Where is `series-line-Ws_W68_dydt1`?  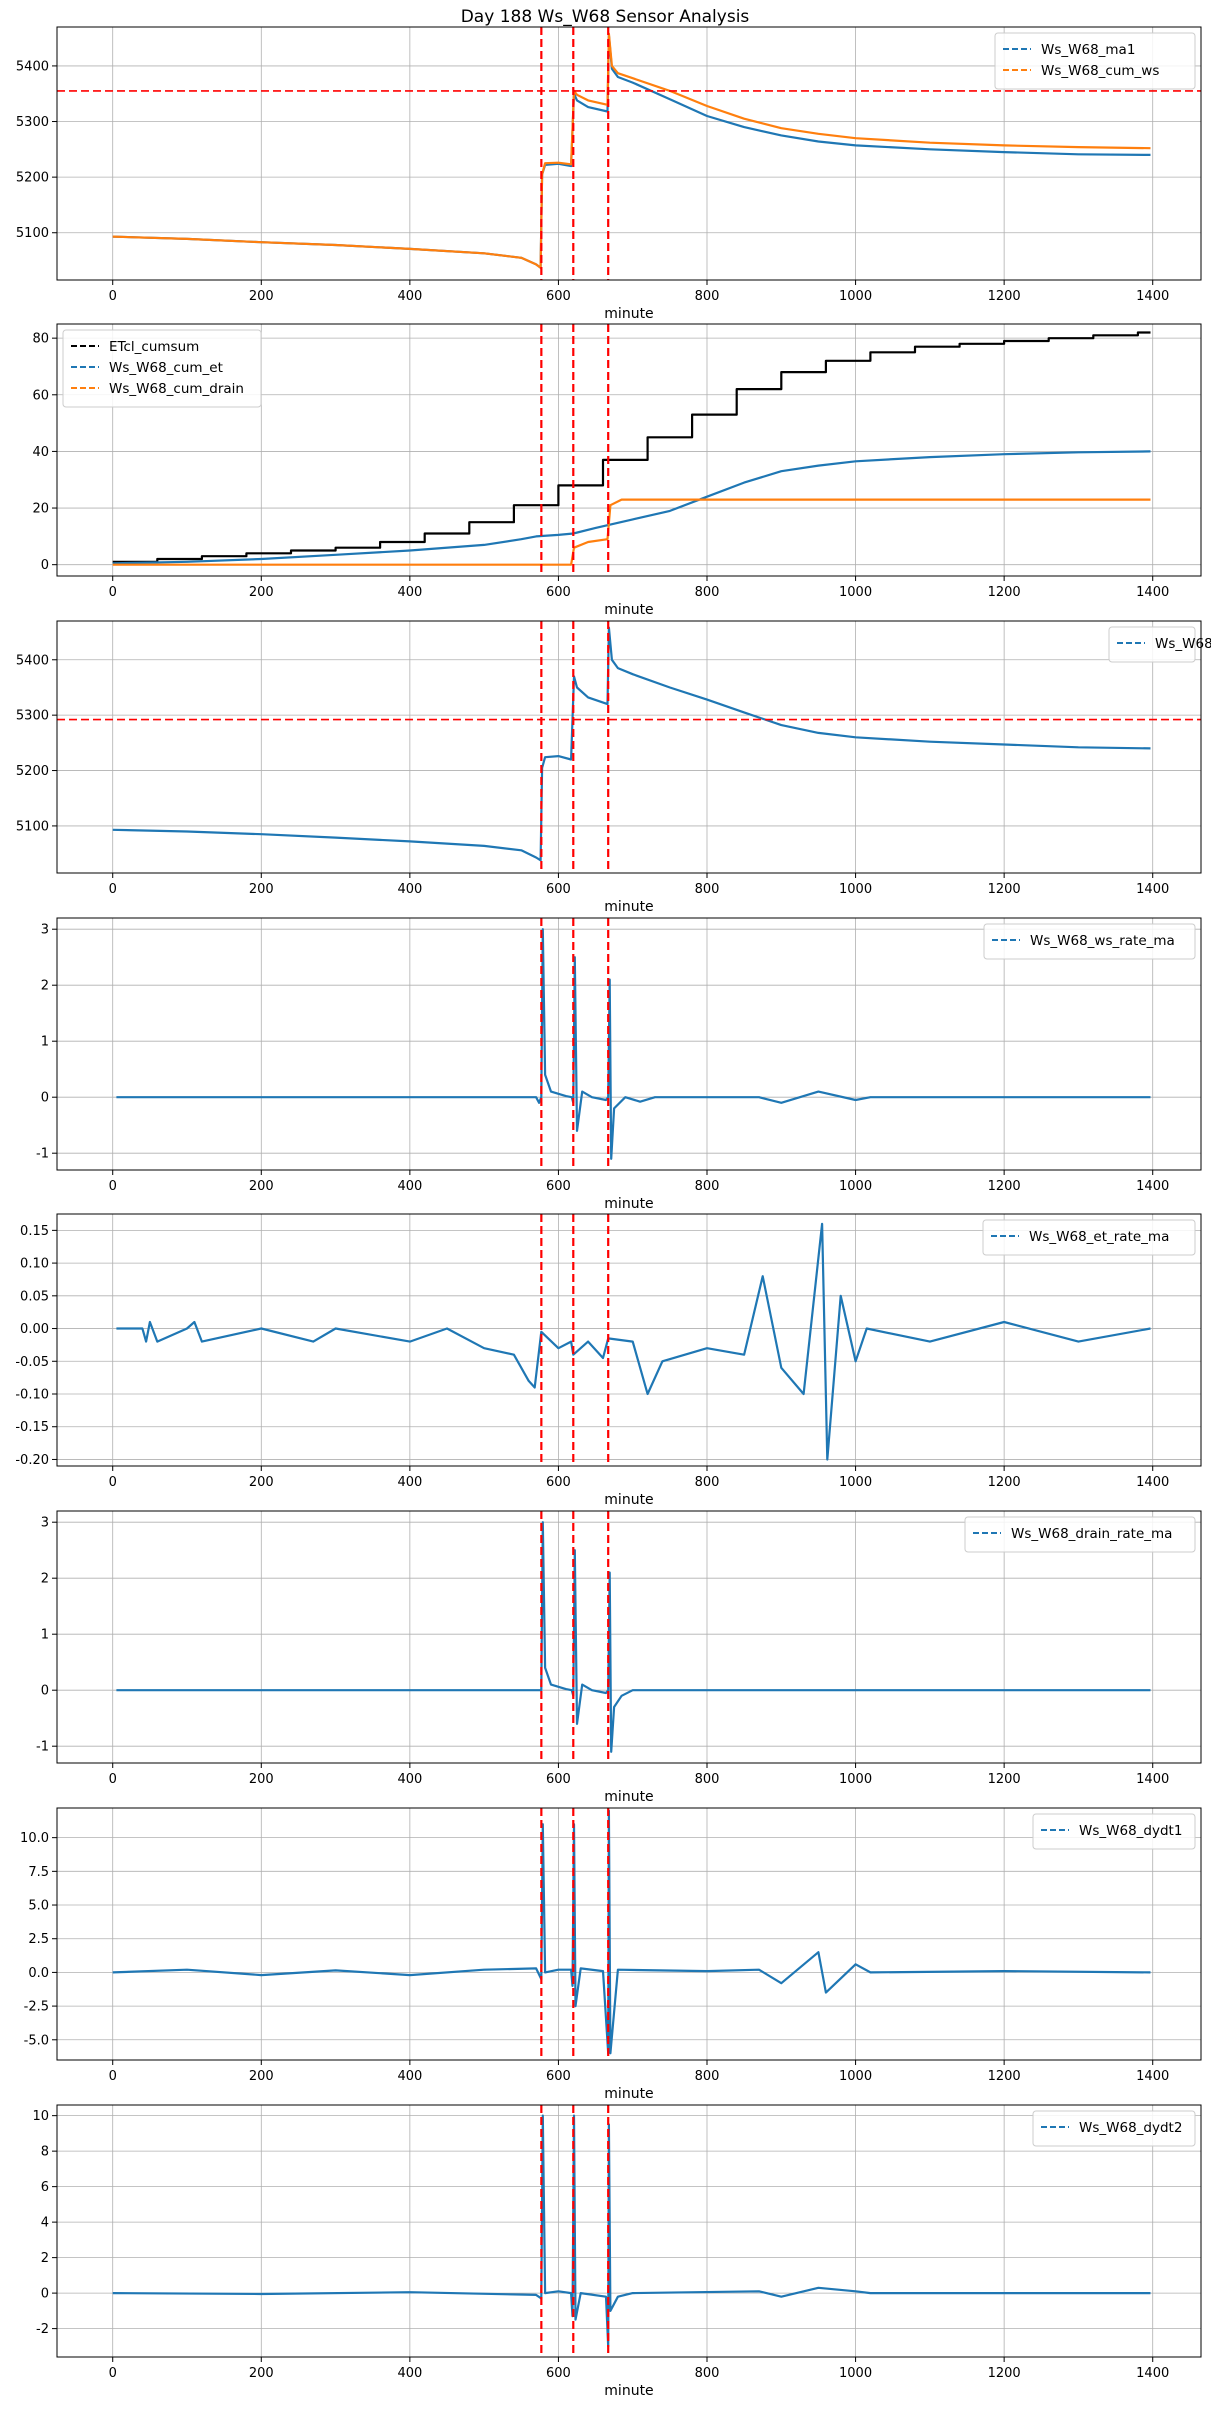 series-line-Ws_W68_dydt1 is located at coordinates (631, 1932).